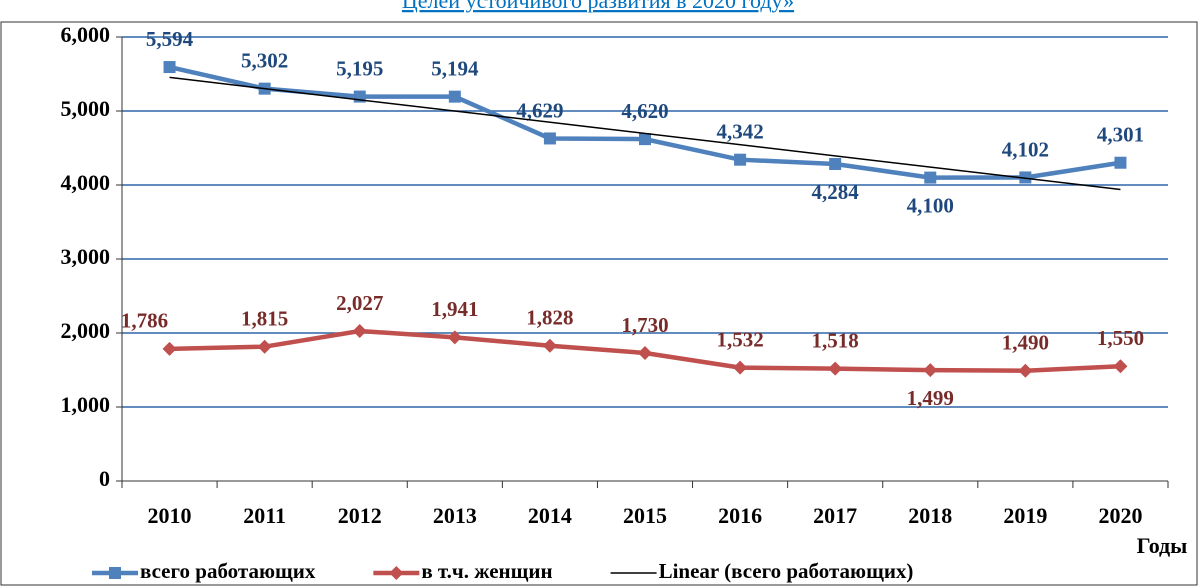 The width and height of the screenshot is (1198, 586). What do you see at coordinates (86, 330) in the screenshot?
I see `y-tick-label: 2,000` at bounding box center [86, 330].